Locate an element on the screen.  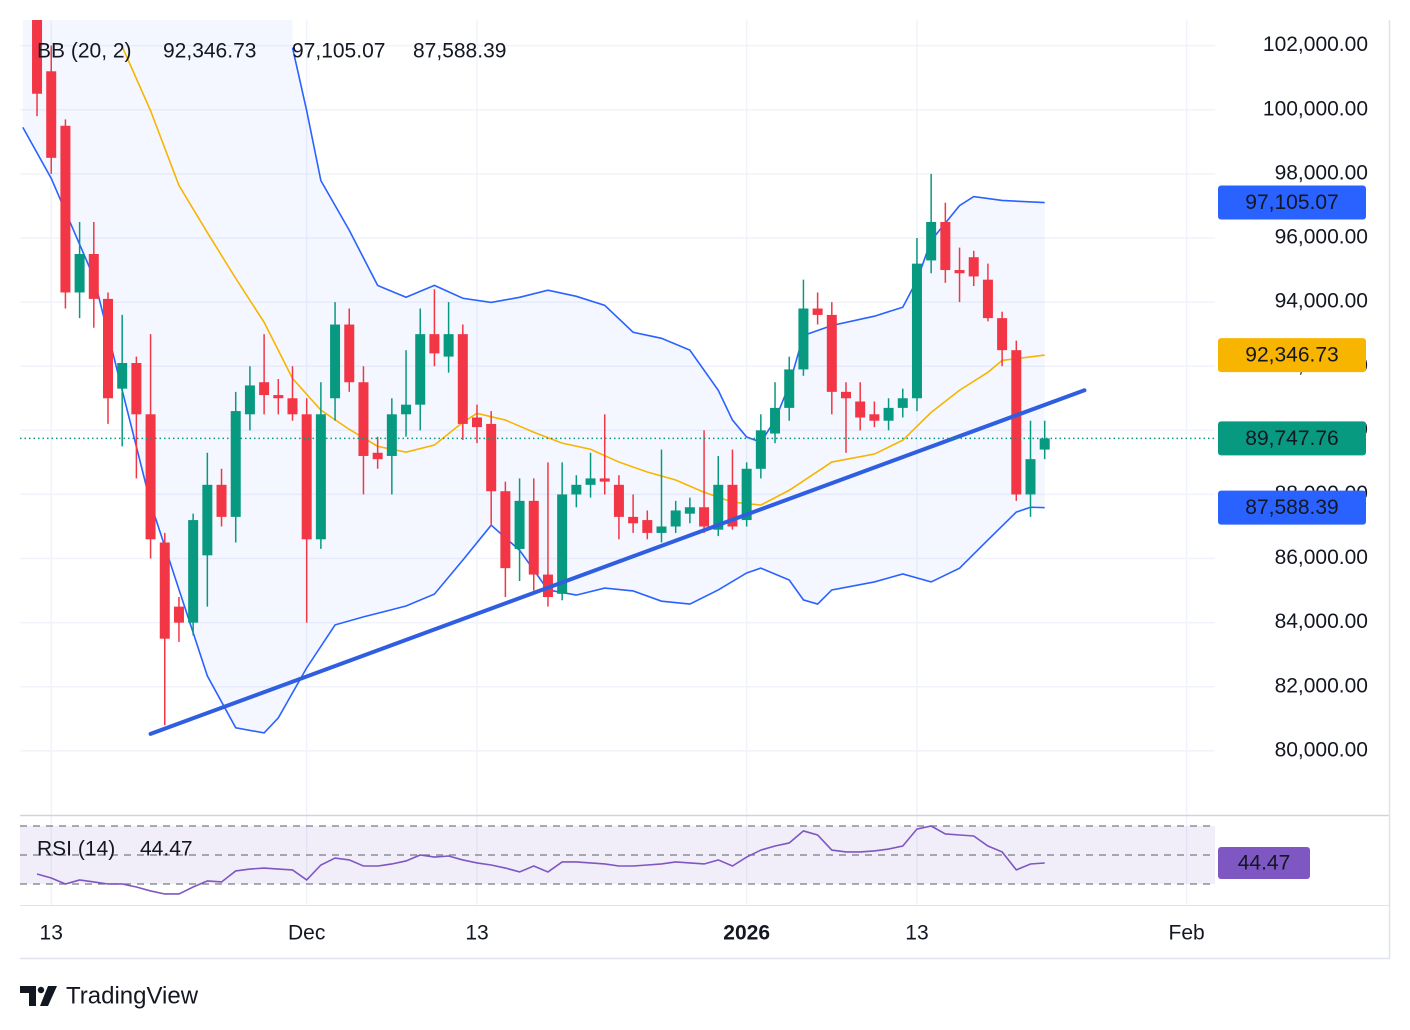
y-tick-label: 94,000.00 is located at coordinates (1321, 301).